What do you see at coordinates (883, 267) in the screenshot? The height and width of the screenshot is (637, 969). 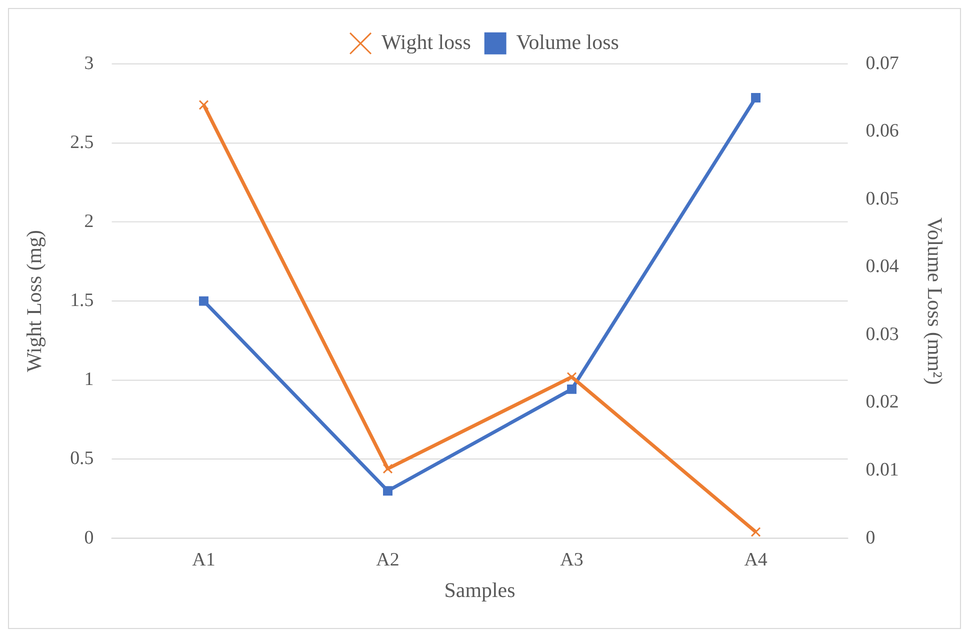 I see `y2-tick-label: 0.04` at bounding box center [883, 267].